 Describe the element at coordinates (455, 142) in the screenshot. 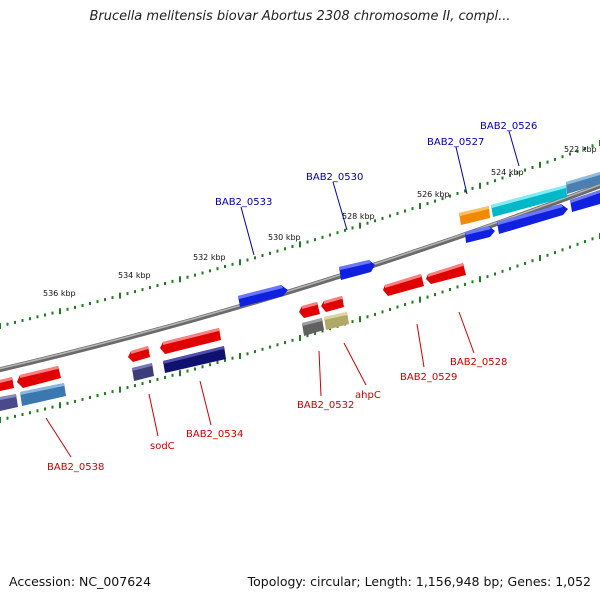

I see `gene-label-BAB2_0527: BAB2_0527` at that location.